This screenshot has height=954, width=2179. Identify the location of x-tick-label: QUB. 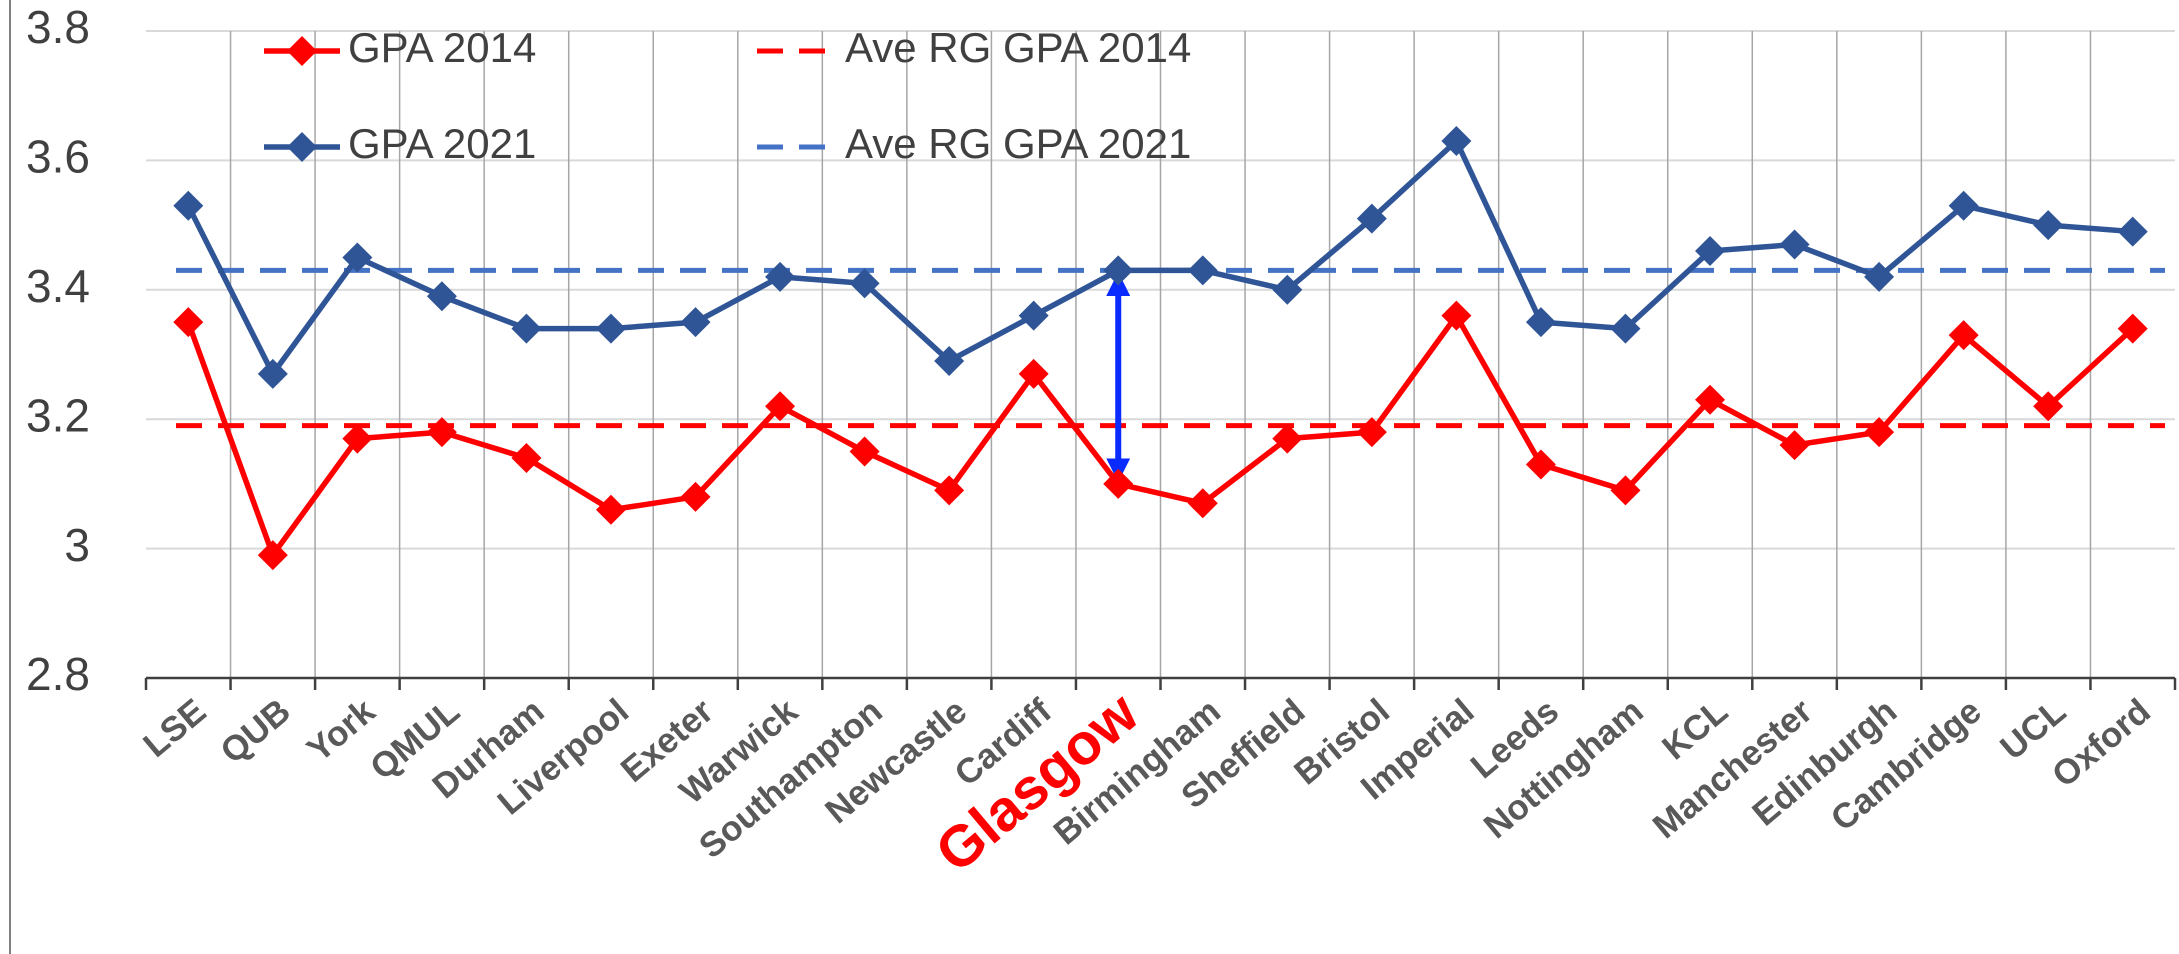
(255, 731).